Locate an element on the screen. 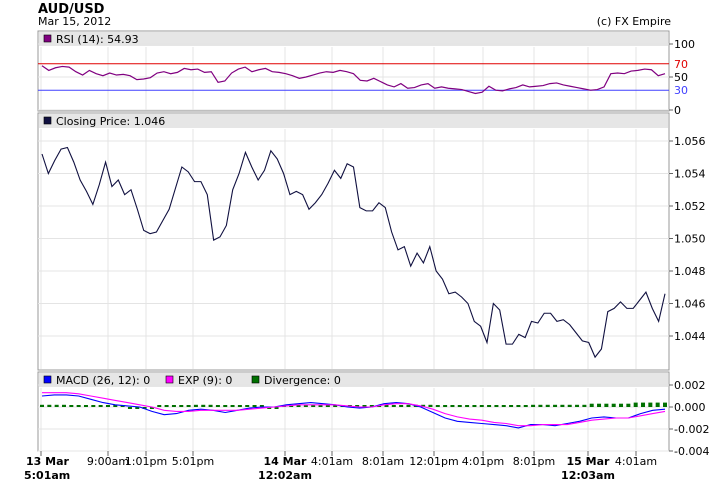  rsi-legend-swatch is located at coordinates (47, 38).